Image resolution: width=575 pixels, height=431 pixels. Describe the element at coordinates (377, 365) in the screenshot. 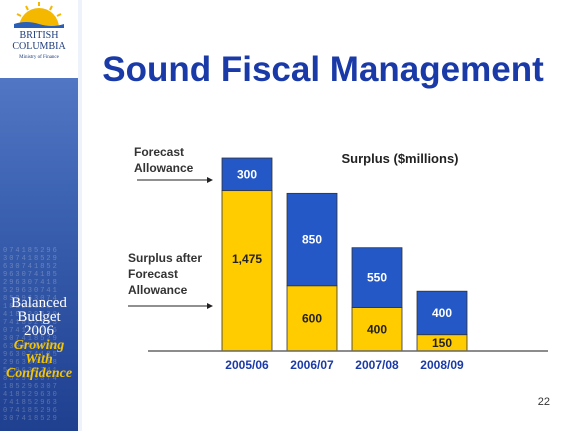

I see `x-tick-label-2007/08: 2007/08` at that location.